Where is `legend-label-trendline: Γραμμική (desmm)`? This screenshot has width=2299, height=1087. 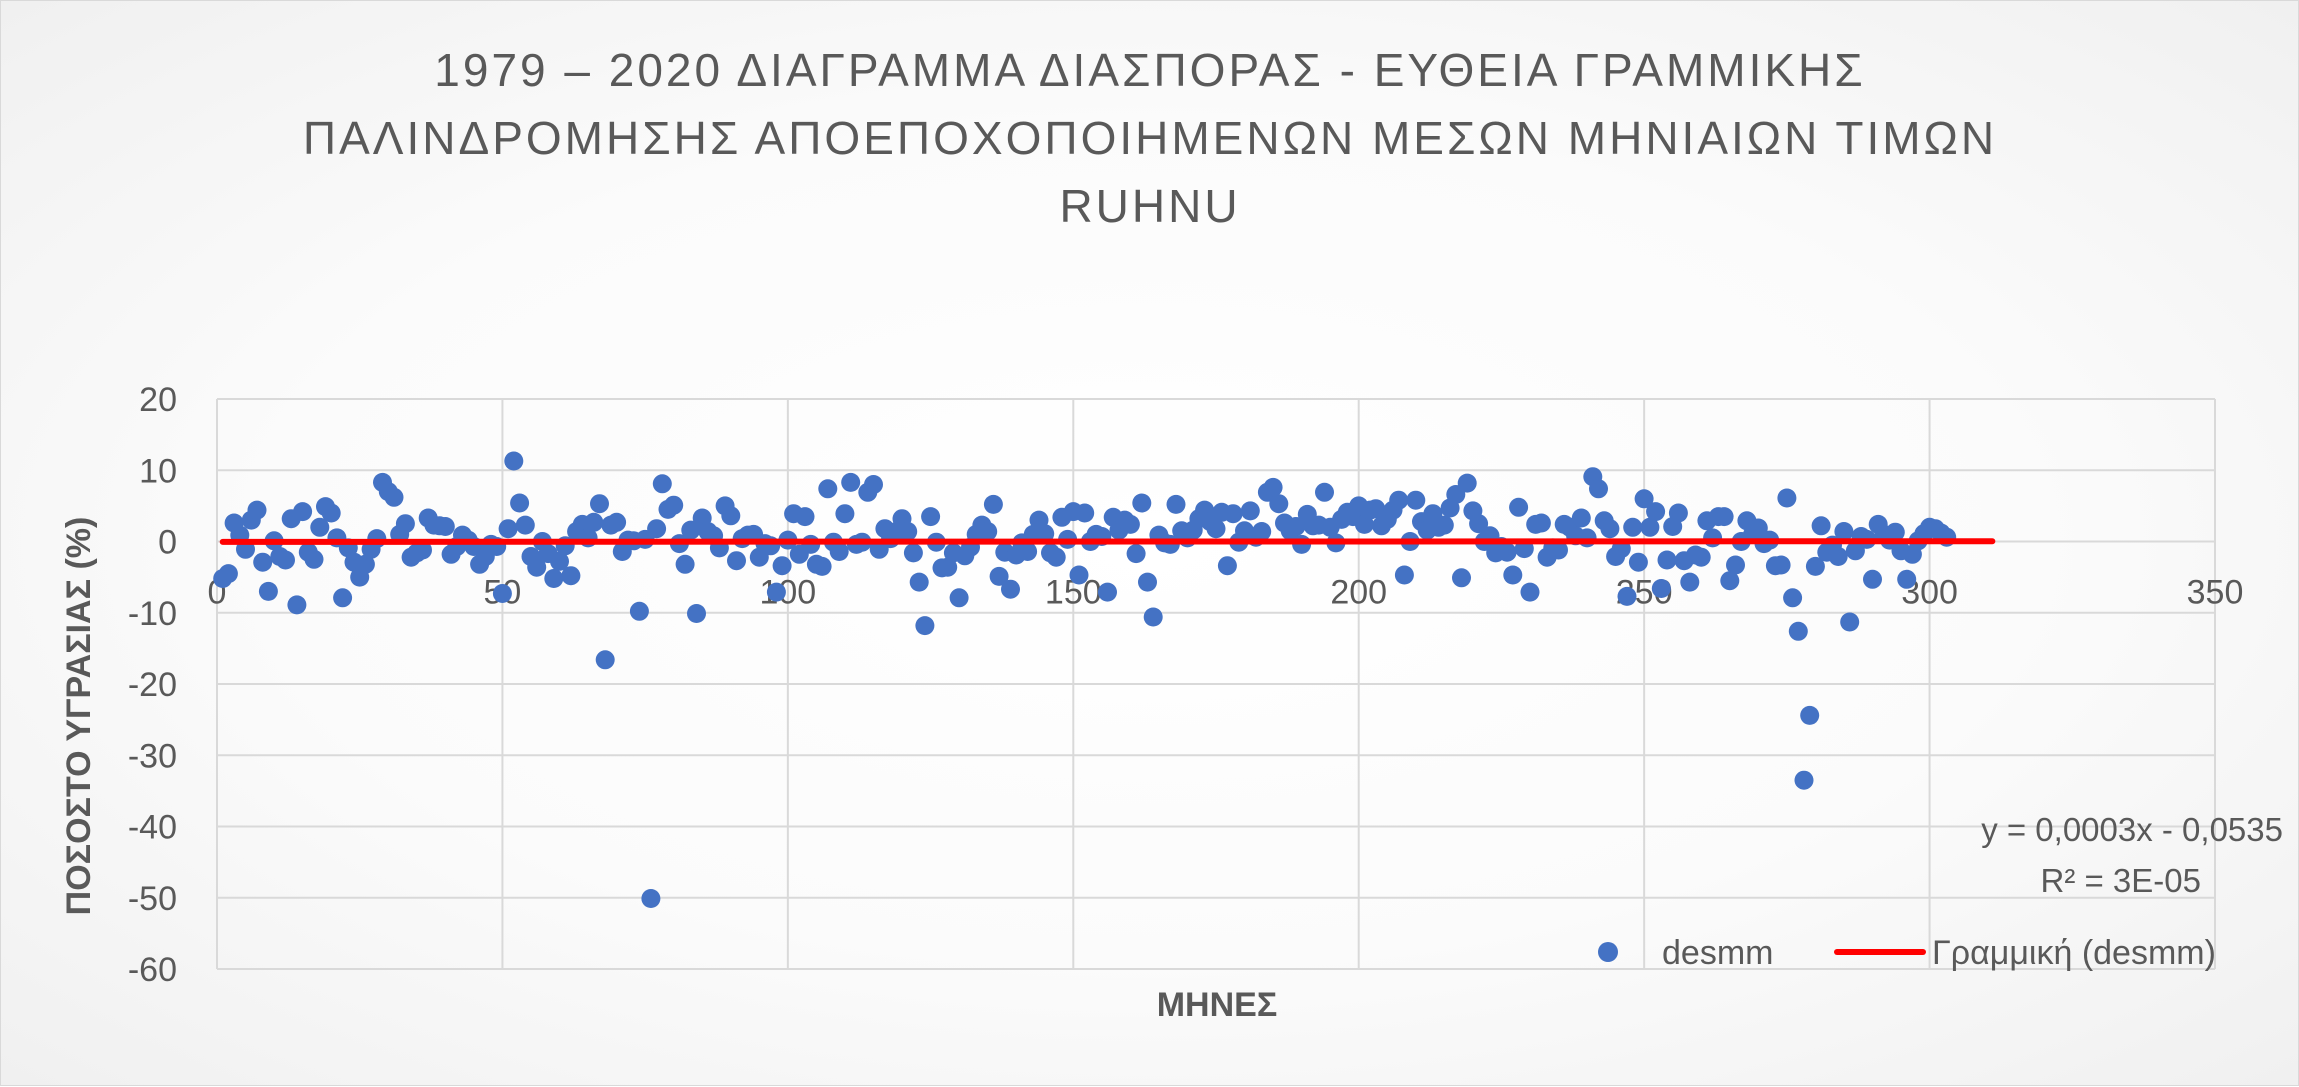
legend-label-trendline: Γραμμική (desmm) is located at coordinates (2074, 953).